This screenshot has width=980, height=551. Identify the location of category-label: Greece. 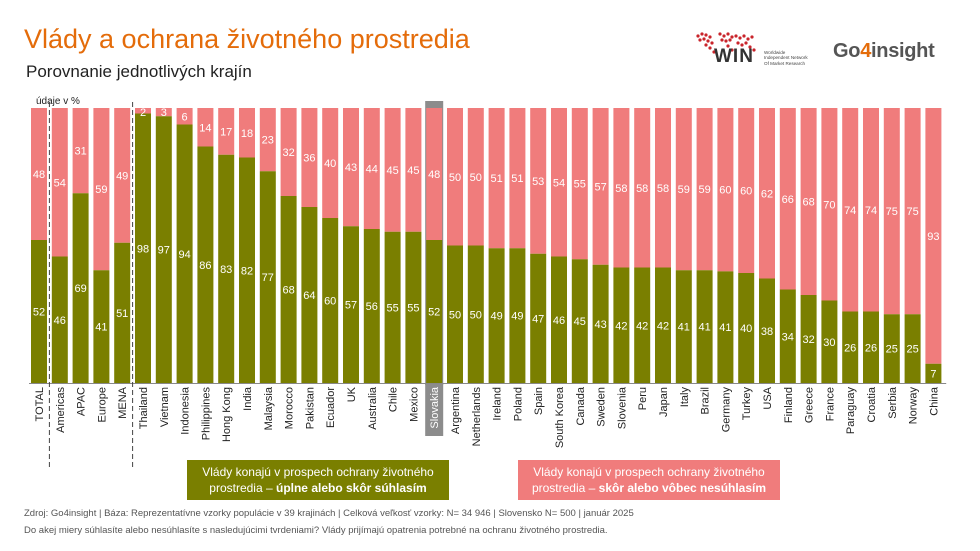
(810, 405).